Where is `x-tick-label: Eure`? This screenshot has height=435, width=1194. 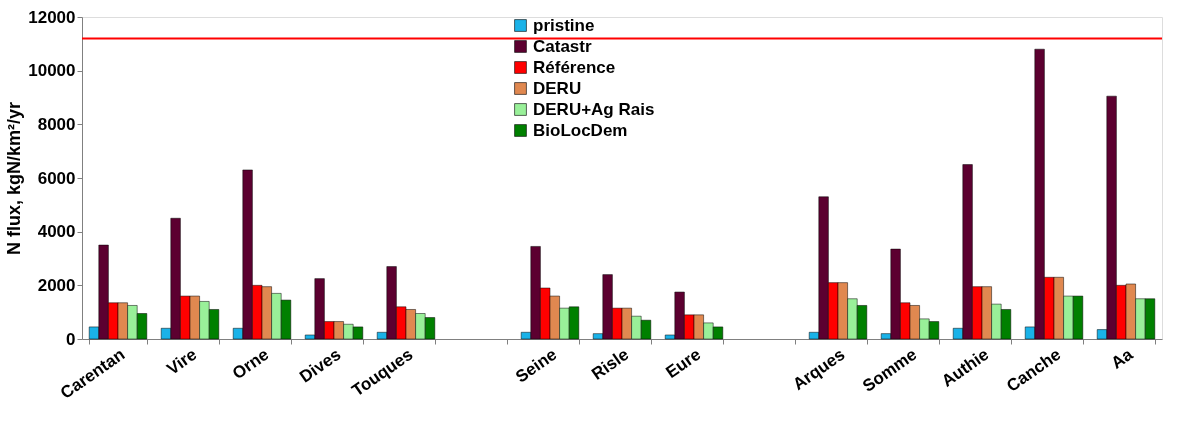
x-tick-label: Eure is located at coordinates (683, 363).